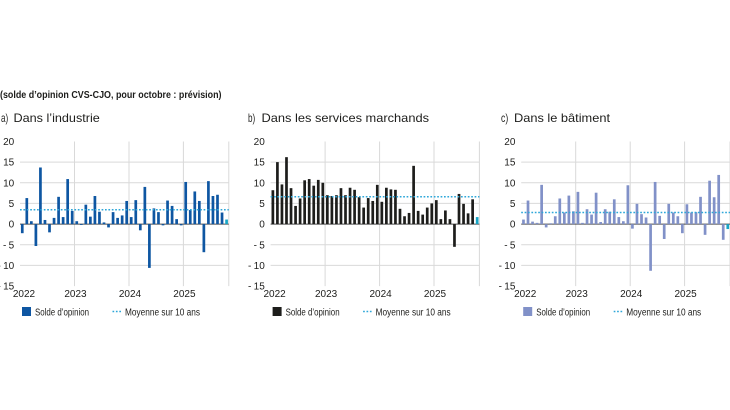 This screenshot has height=410, width=730. I want to click on svg-text: Dans l’industrie, so click(57, 118).